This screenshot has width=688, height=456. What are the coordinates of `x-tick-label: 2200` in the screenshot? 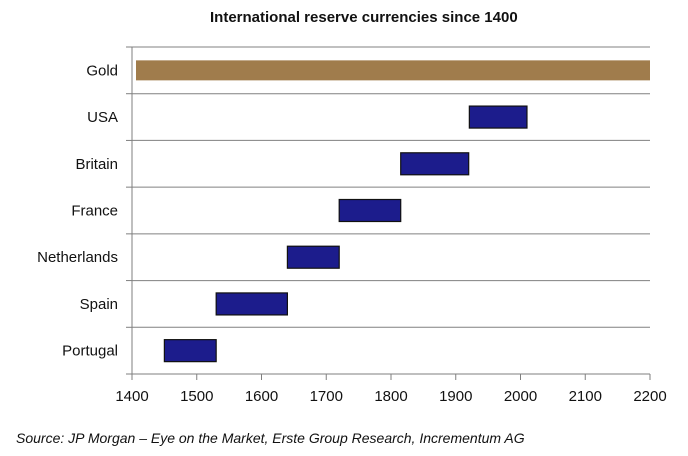 It's located at (649, 396).